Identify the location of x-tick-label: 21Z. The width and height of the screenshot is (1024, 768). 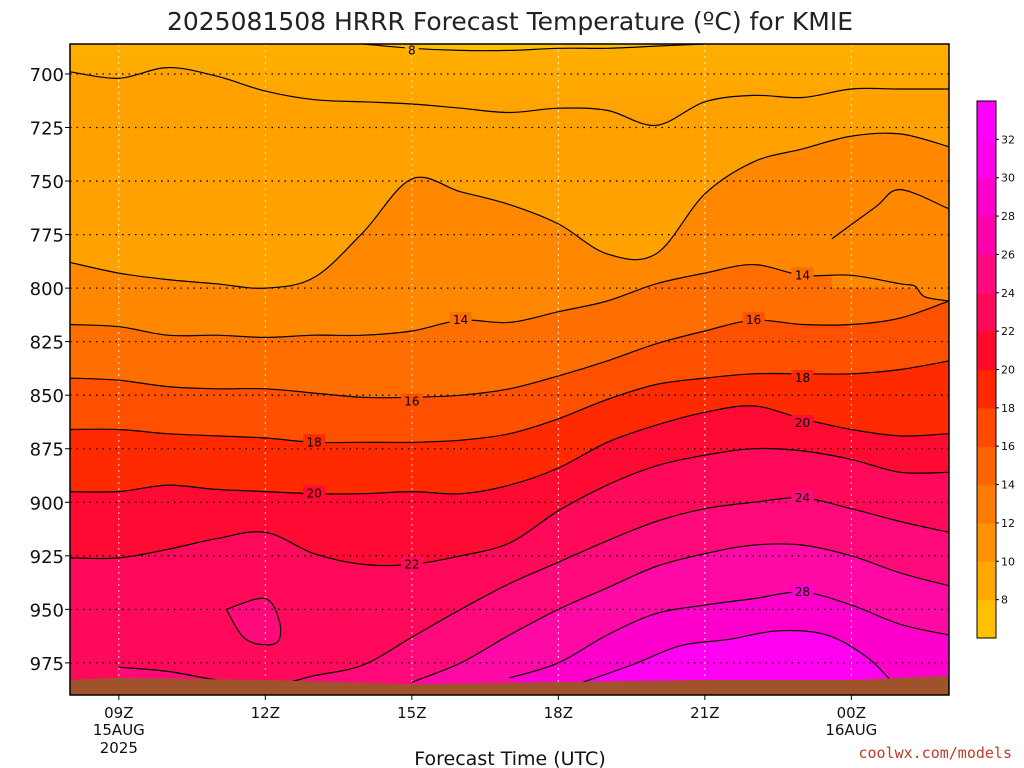
(704, 713).